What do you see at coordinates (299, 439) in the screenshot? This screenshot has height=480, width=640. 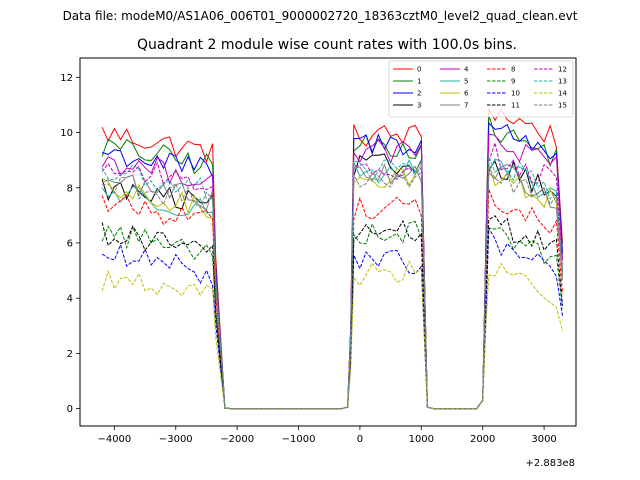 I see `x-tick-label: −1000` at bounding box center [299, 439].